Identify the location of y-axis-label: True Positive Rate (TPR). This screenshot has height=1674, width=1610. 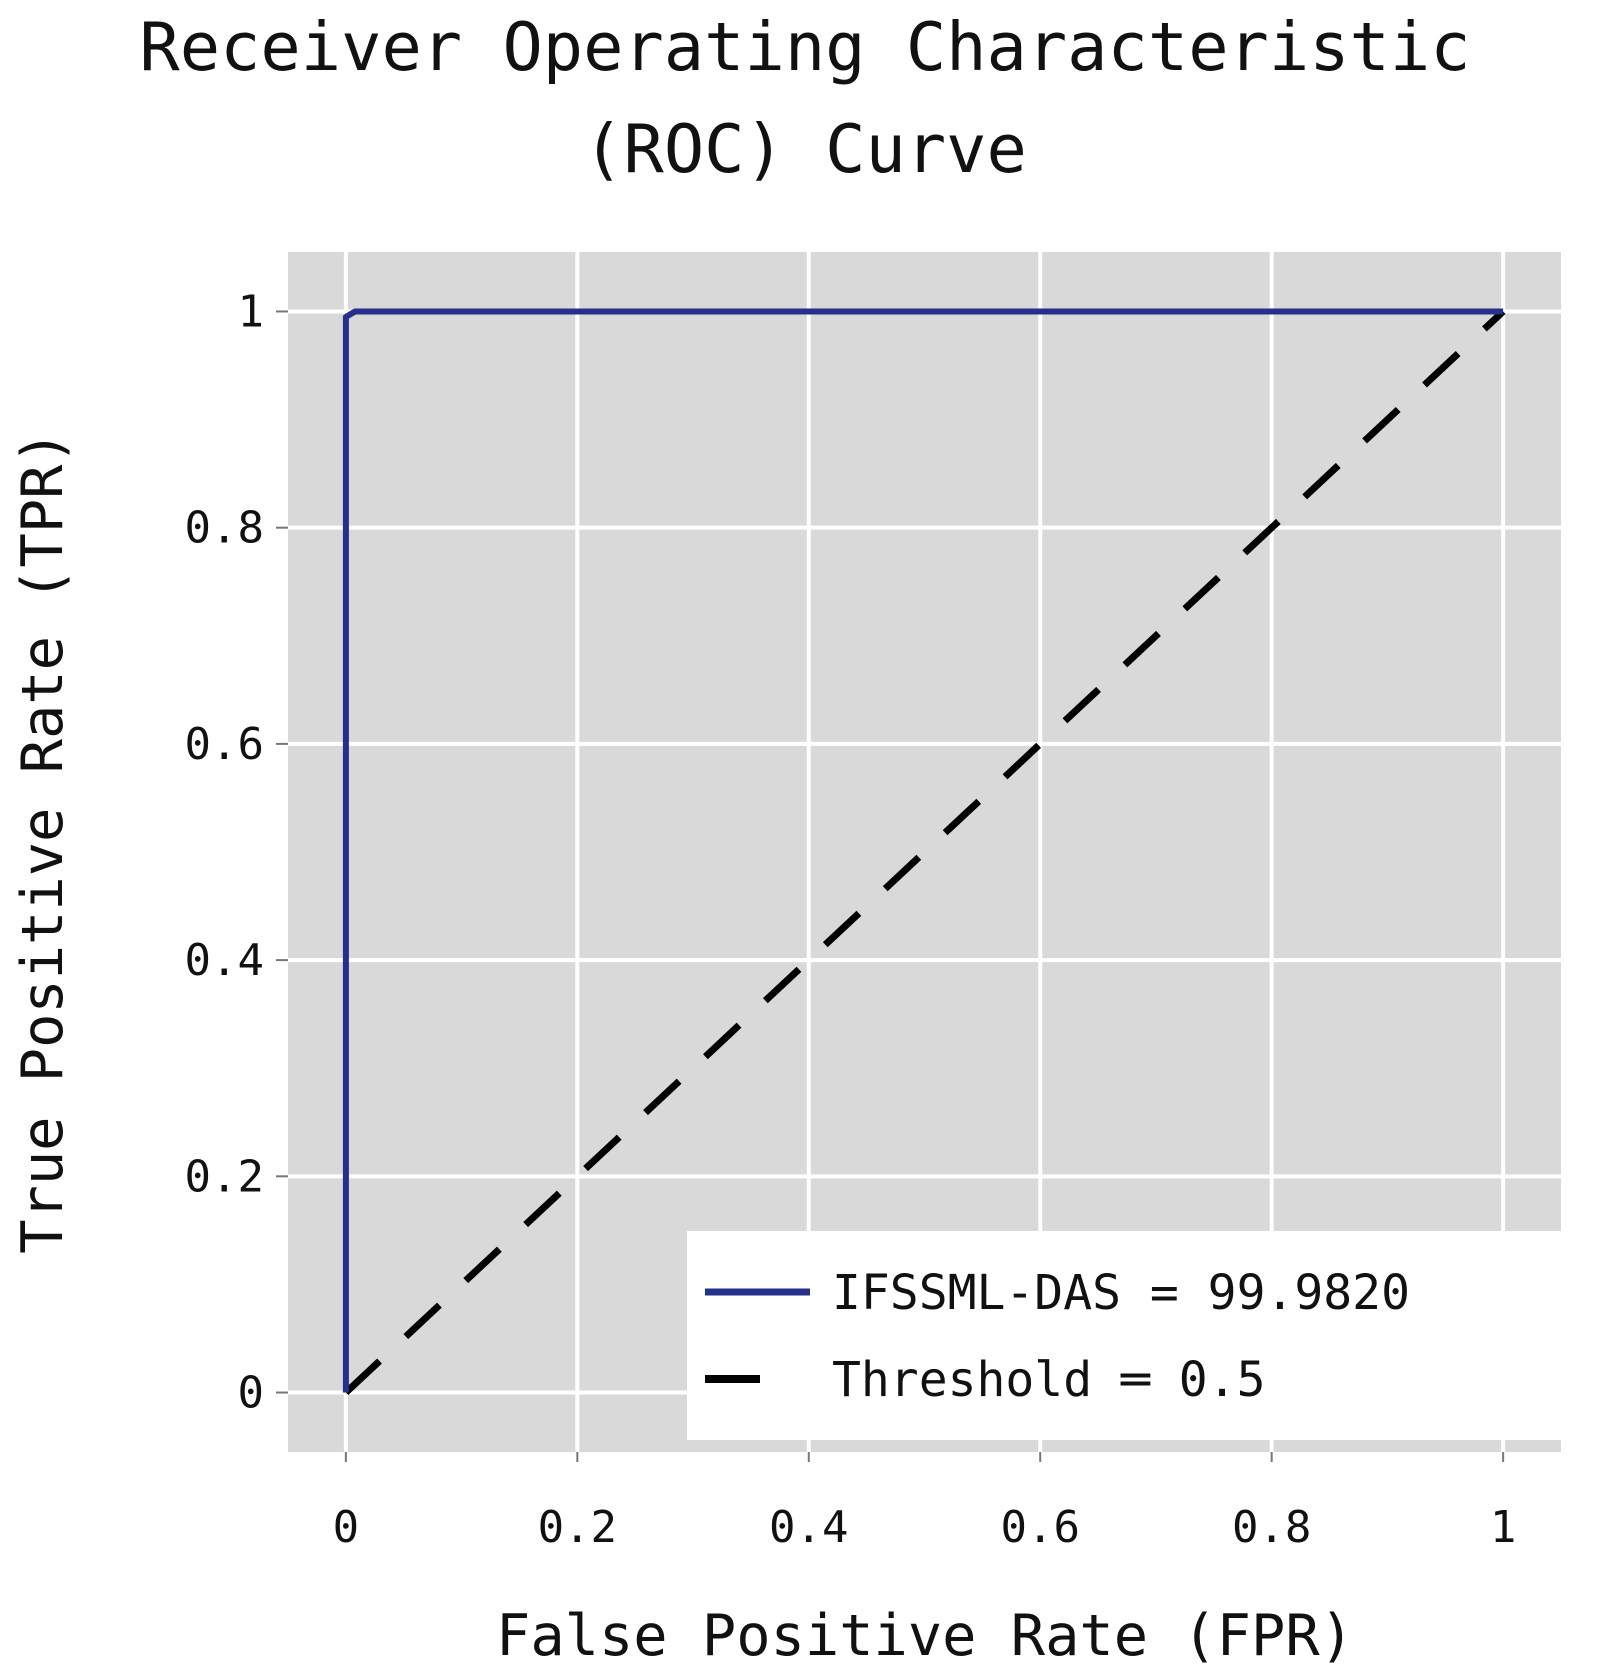
(43, 842).